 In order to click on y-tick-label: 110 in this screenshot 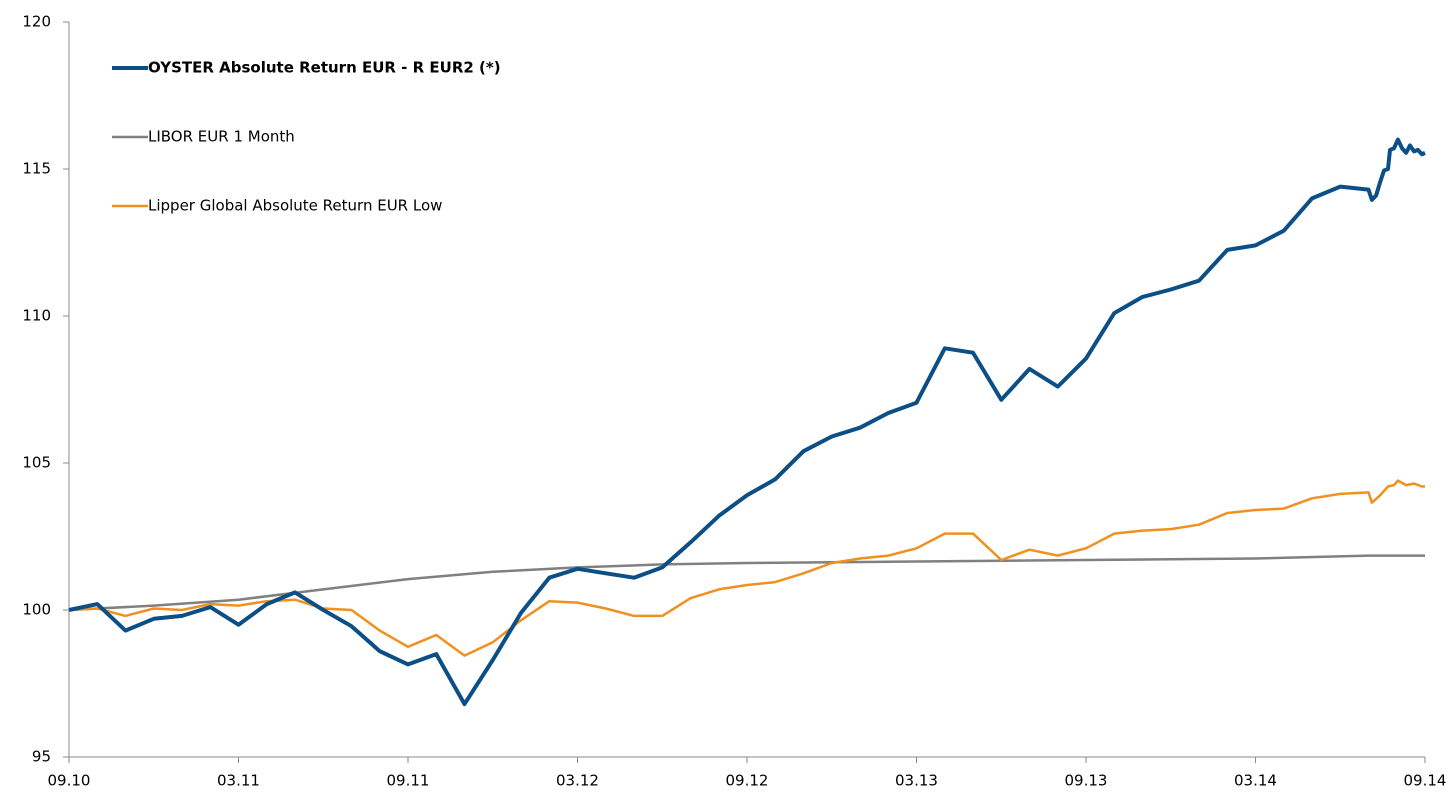, I will do `click(36, 316)`.